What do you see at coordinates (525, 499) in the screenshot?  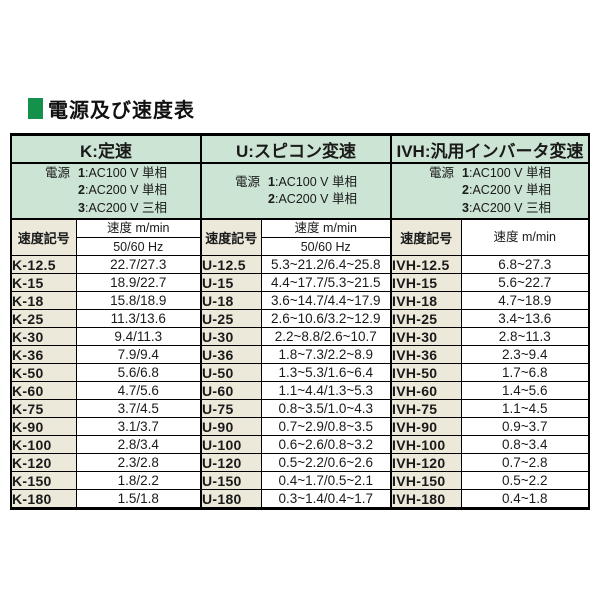 I see `speed-value-cell: 0.4~1.8` at bounding box center [525, 499].